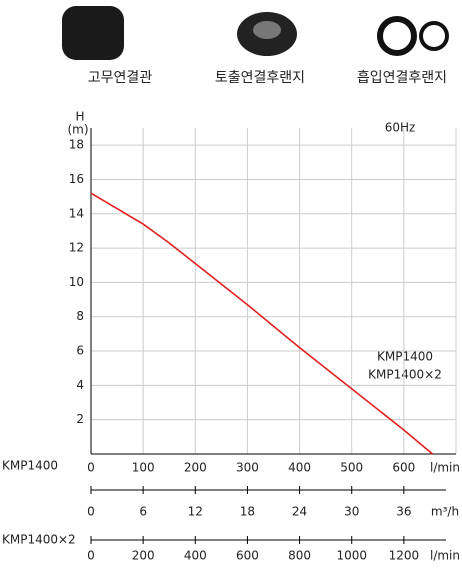 The height and width of the screenshot is (574, 462). I want to click on y-tick-label: 10, so click(76, 282).